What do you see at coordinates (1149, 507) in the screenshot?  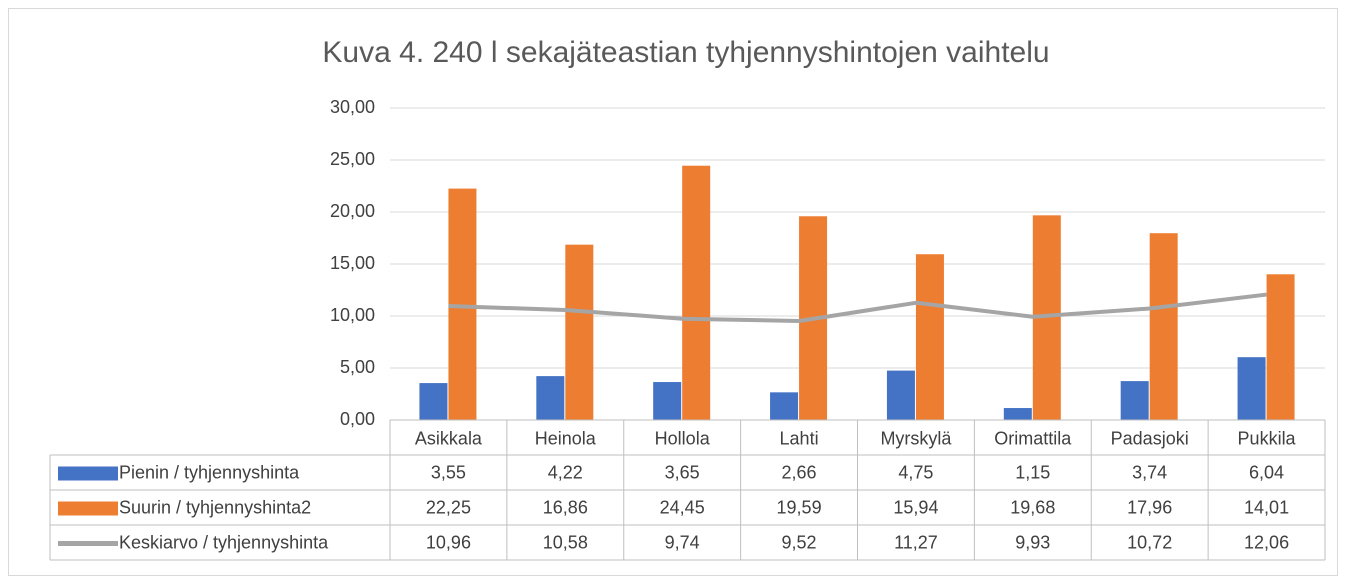 I see `table-value: 17,96` at bounding box center [1149, 507].